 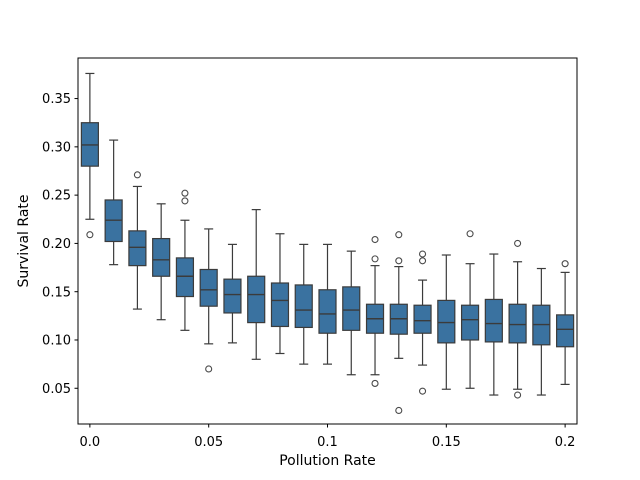 I want to click on y-tick-label: 0.20, so click(x=56, y=244).